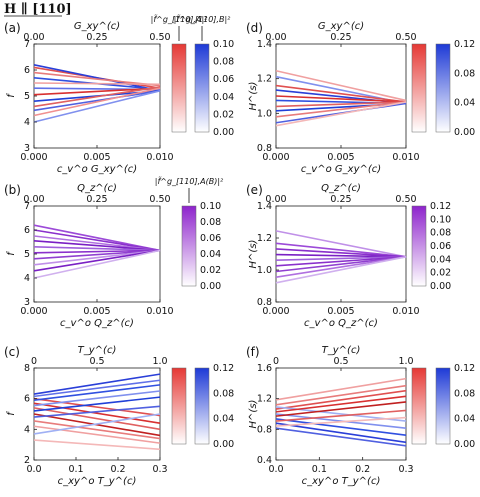 The image size is (480, 497). What do you see at coordinates (75, 469) in the screenshot?
I see `x-tick-label: 0.1` at bounding box center [75, 469].